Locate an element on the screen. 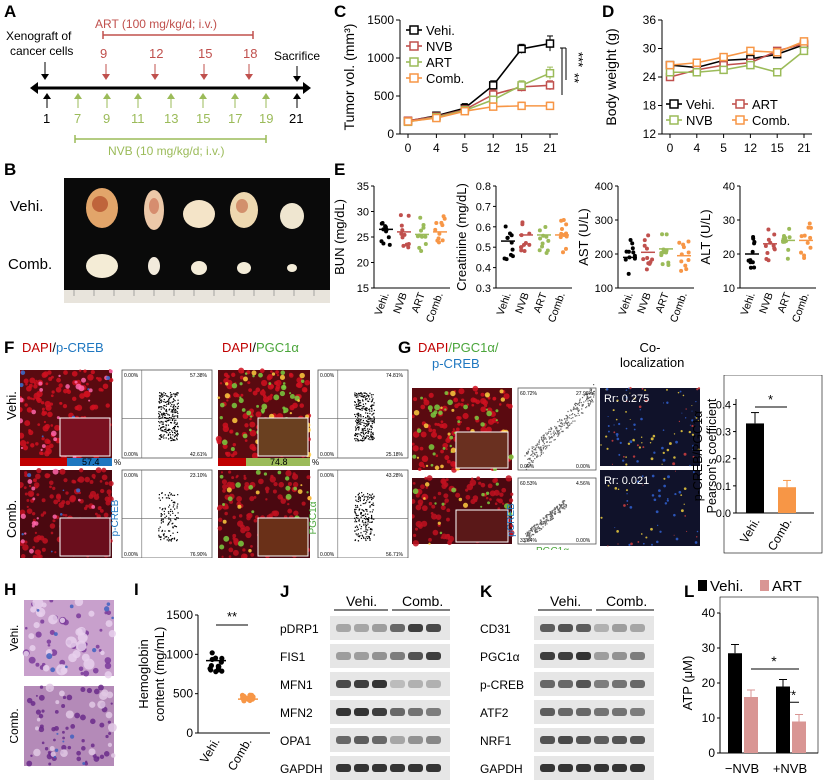 Image resolution: width=824 pixels, height=784 pixels. x-tick-label: Comb. is located at coordinates (240, 755).